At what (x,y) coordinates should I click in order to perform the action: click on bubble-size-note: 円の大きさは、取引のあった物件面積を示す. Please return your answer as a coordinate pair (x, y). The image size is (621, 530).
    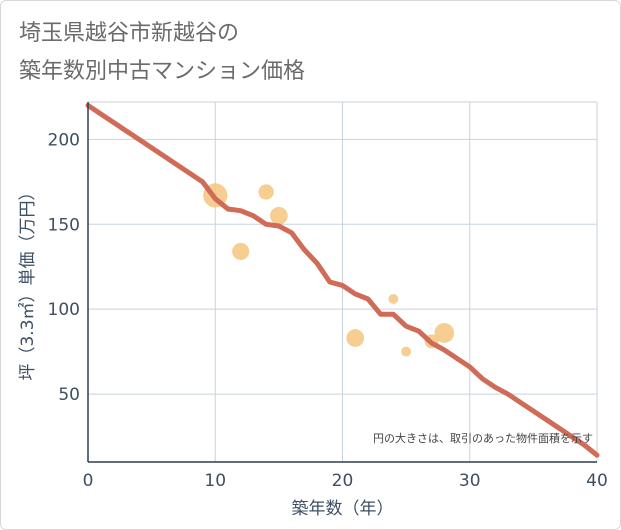
    Looking at the image, I should click on (483, 438).